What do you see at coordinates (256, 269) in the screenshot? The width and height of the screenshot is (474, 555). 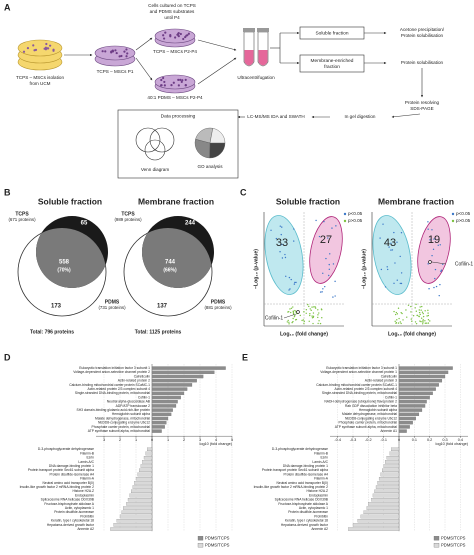 I see `axis-title: –Log₁₀ (p-value)` at bounding box center [256, 269].